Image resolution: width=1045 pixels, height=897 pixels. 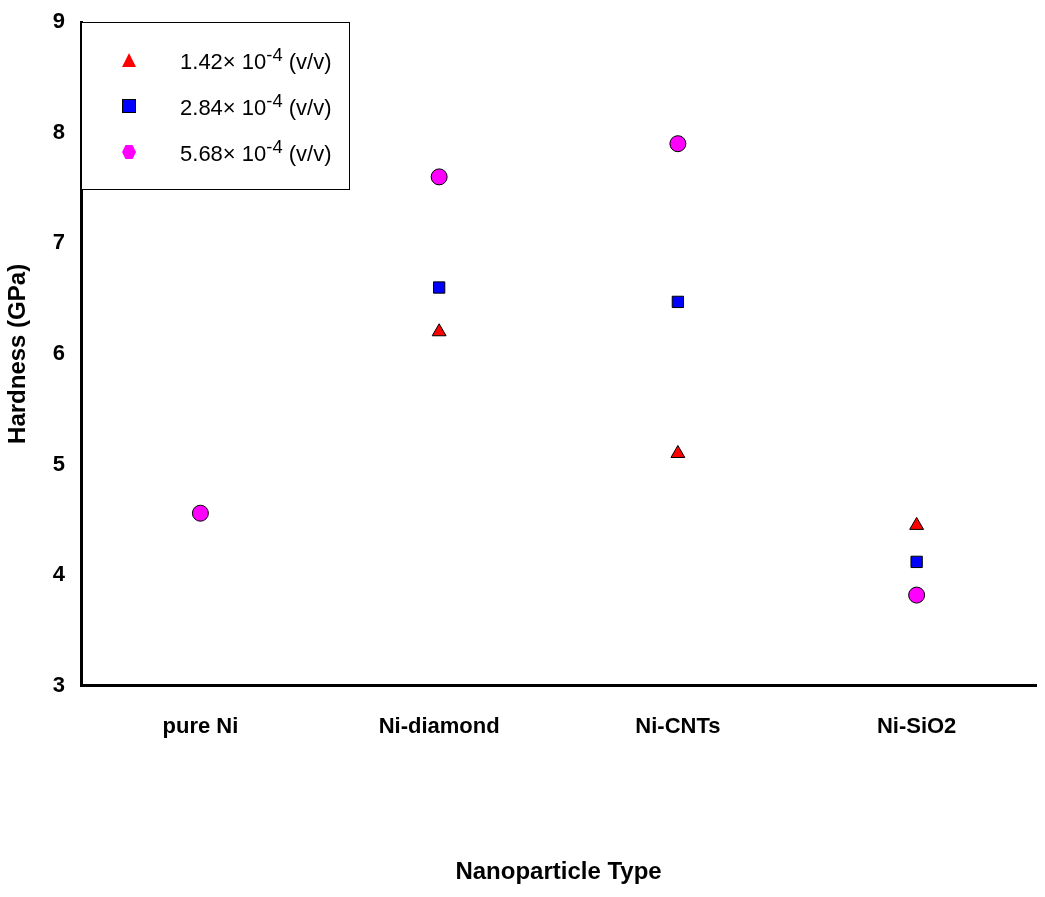 I want to click on y-axis-title: Hardness (GPa), so click(x=17, y=353).